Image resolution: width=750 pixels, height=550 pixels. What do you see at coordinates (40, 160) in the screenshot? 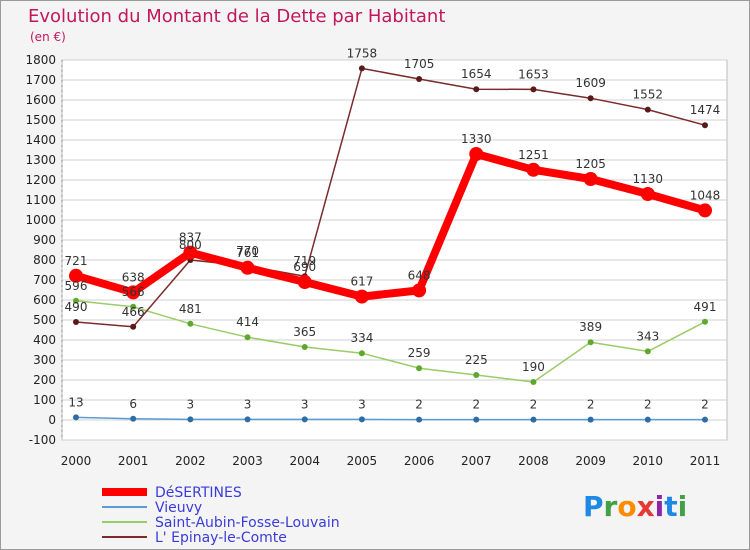
I see `y-tick-label: 1300` at bounding box center [40, 160].